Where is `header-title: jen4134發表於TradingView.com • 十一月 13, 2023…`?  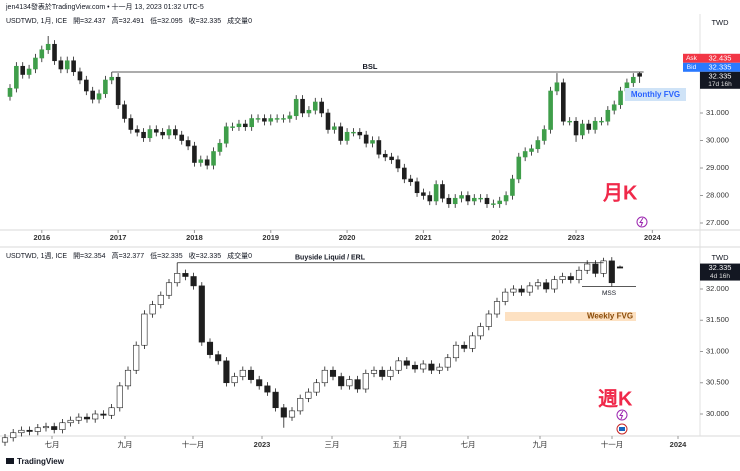 header-title: jen4134發表於TradingView.com • 十一月 13, 2023… is located at coordinates (104, 6).